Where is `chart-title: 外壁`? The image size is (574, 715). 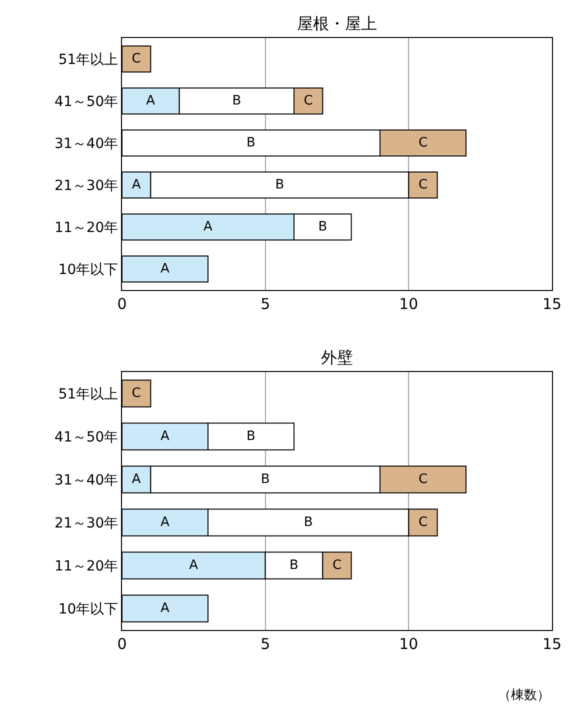 chart-title: 外壁 is located at coordinates (337, 357).